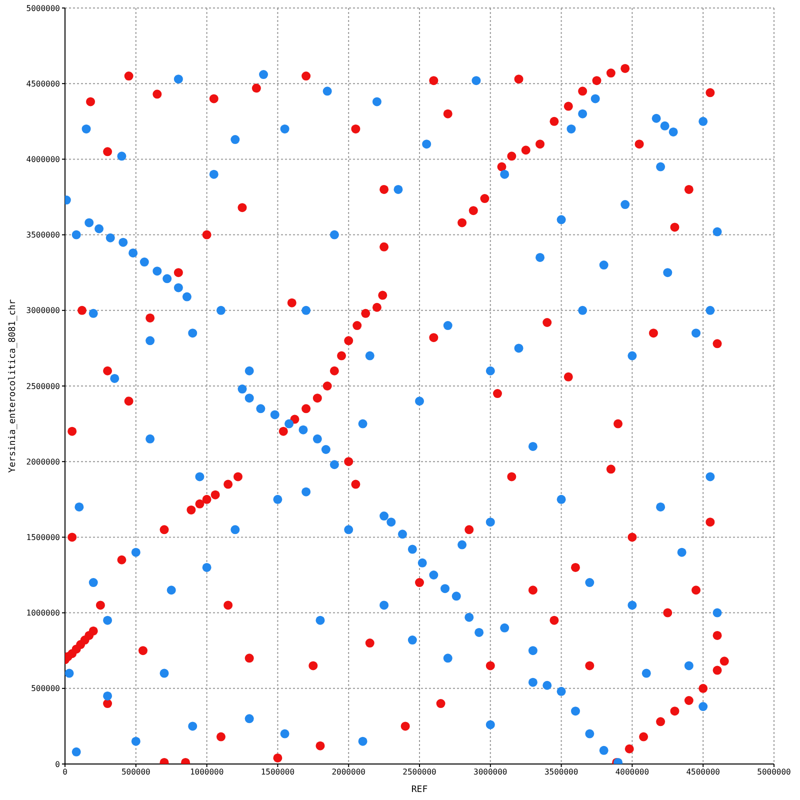 The width and height of the screenshot is (800, 800). I want to click on x-tick-label: 2500000, so click(419, 772).